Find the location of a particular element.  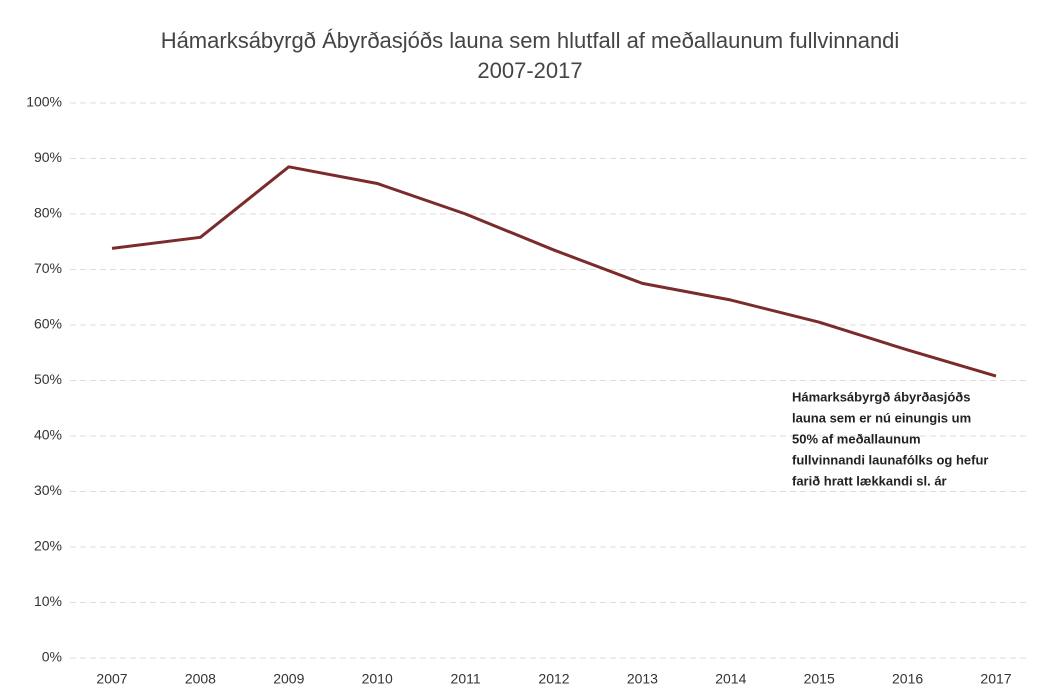

y-tick-label: 30% is located at coordinates (48, 490).